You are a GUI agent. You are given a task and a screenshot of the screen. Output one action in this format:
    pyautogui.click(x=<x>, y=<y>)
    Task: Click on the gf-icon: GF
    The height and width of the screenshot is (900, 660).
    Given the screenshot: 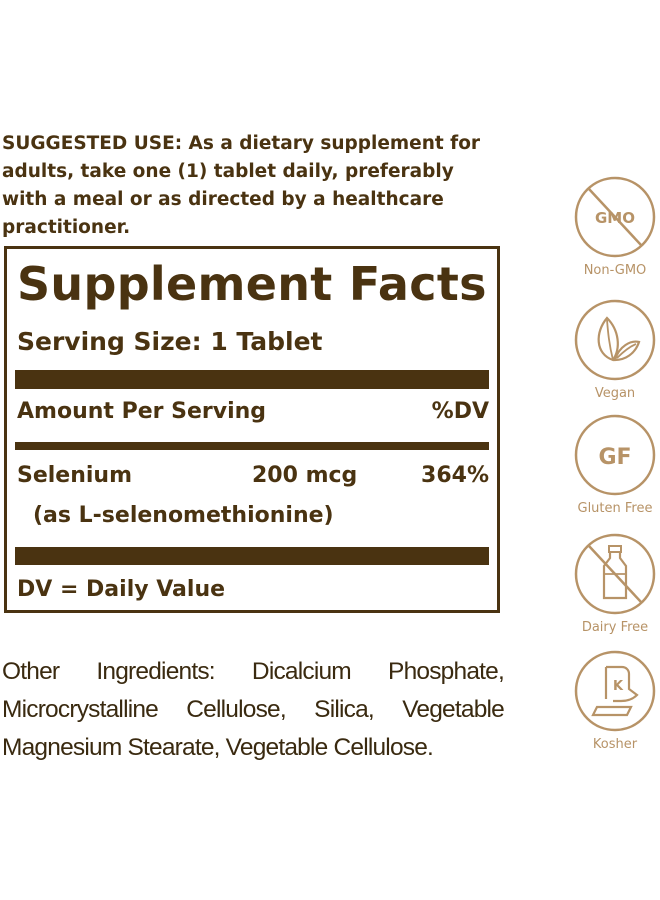 What is the action you would take?
    pyautogui.click(x=615, y=455)
    